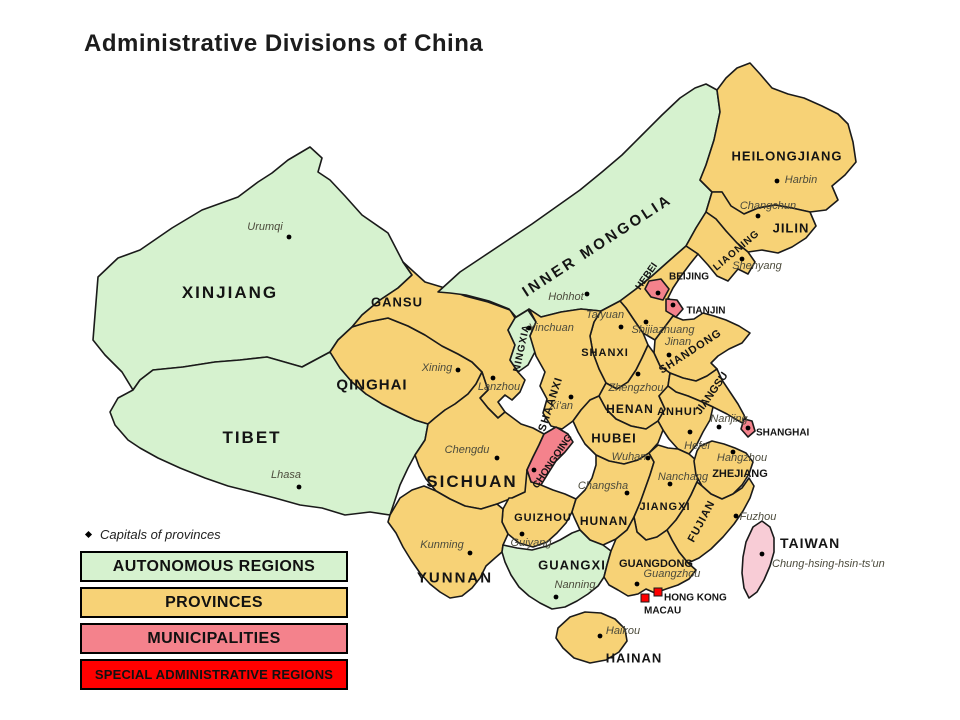  Describe the element at coordinates (587, 294) in the screenshot. I see `capital-dot-inner_mongolia` at that location.